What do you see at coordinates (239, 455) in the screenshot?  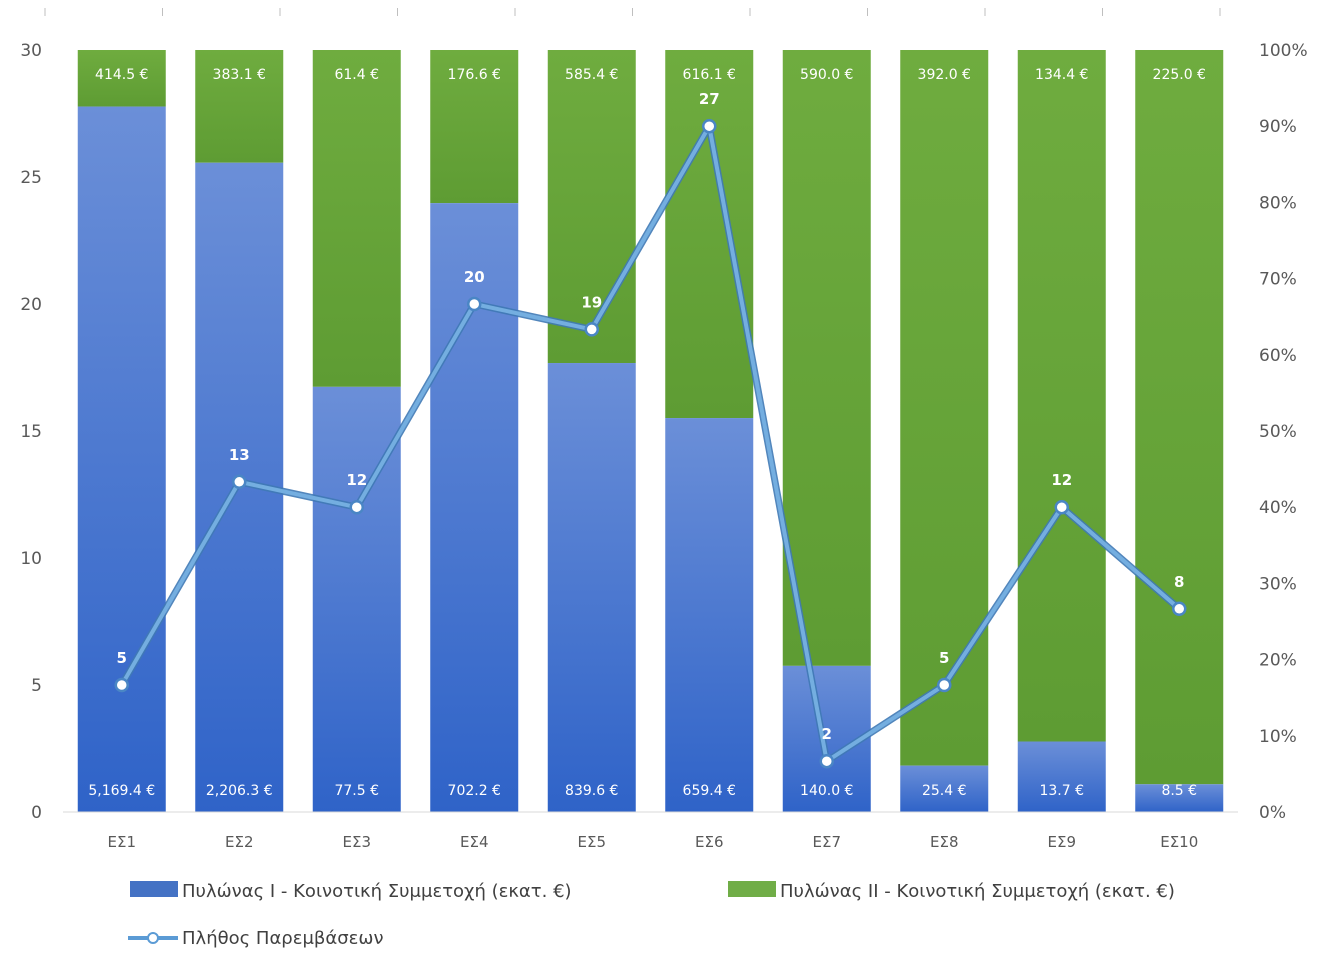 I see `line-point-label: 13` at bounding box center [239, 455].